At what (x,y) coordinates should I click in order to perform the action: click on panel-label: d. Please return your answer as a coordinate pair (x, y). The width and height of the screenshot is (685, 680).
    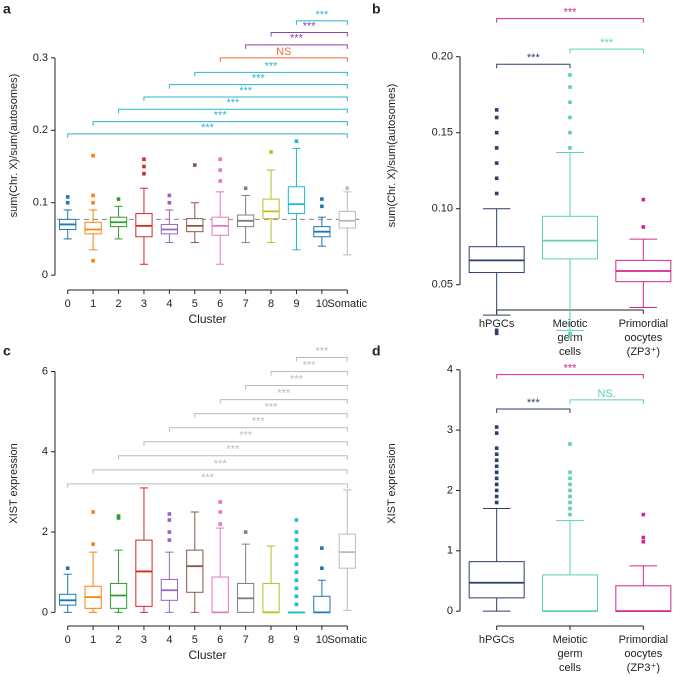
    Looking at the image, I should click on (376, 351).